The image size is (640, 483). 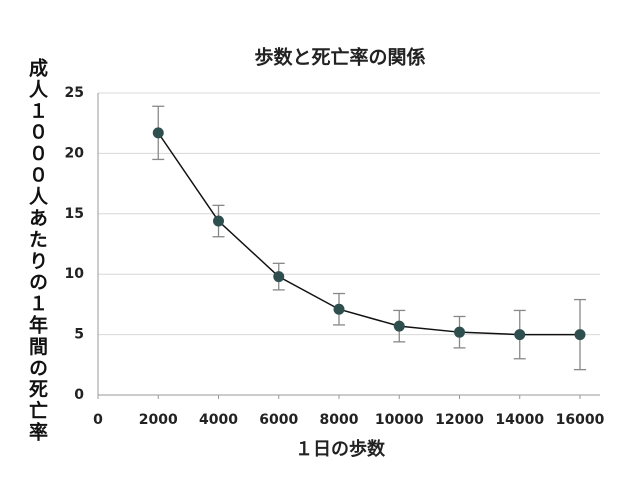 What do you see at coordinates (399, 420) in the screenshot?
I see `x-tick-label: 10000` at bounding box center [399, 420].